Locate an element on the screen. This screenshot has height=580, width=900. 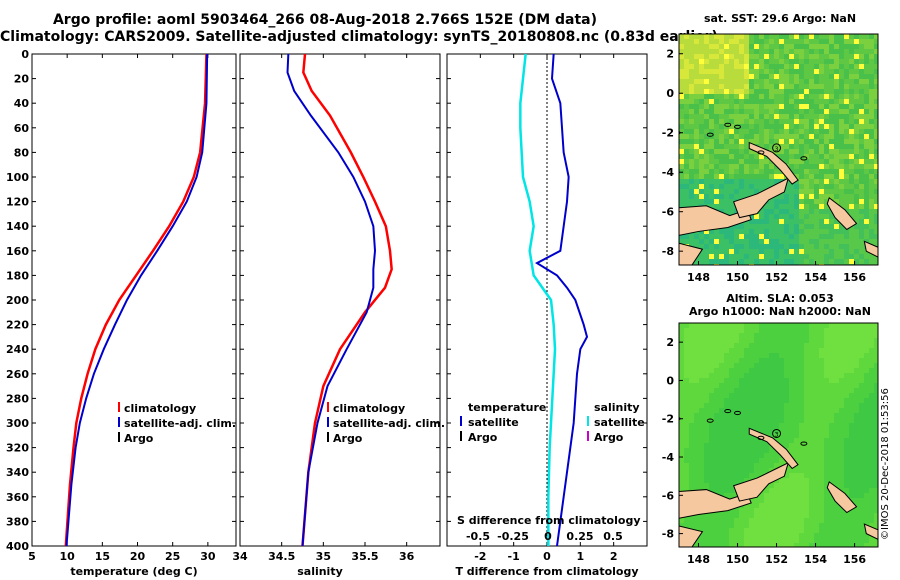
map-x-tick-label: 154 is located at coordinates (815, 559).